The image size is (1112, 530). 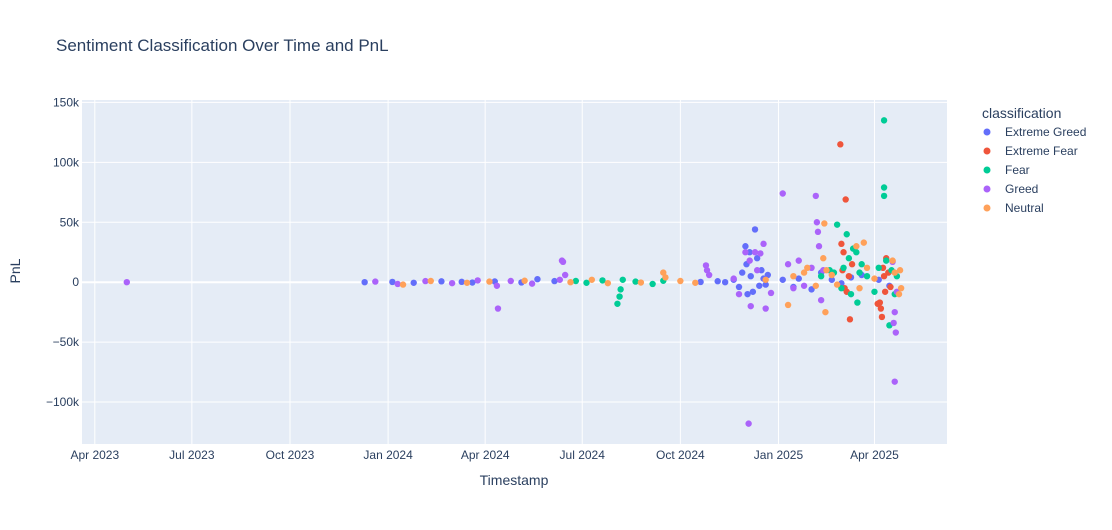 What do you see at coordinates (779, 455) in the screenshot?
I see `x-tick-label: Jan 2025` at bounding box center [779, 455].